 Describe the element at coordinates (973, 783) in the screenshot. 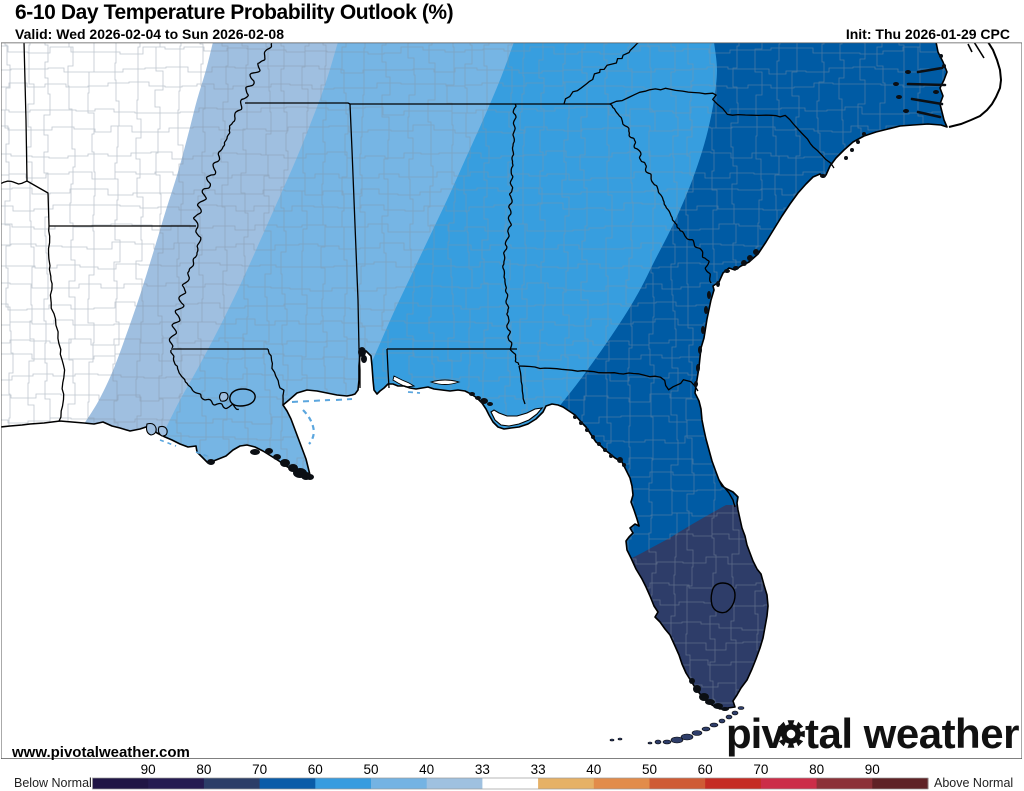

I see `svg-text: Above Normal` at that location.